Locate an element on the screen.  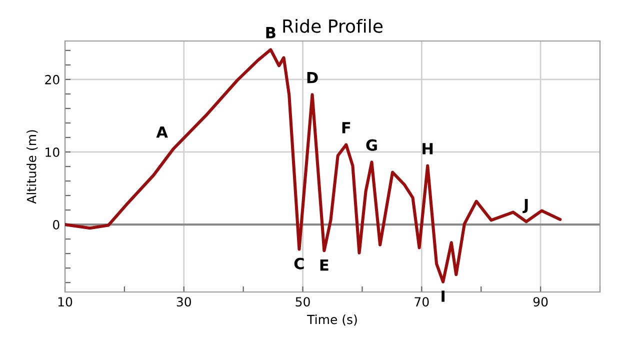
annotation: I is located at coordinates (443, 296).